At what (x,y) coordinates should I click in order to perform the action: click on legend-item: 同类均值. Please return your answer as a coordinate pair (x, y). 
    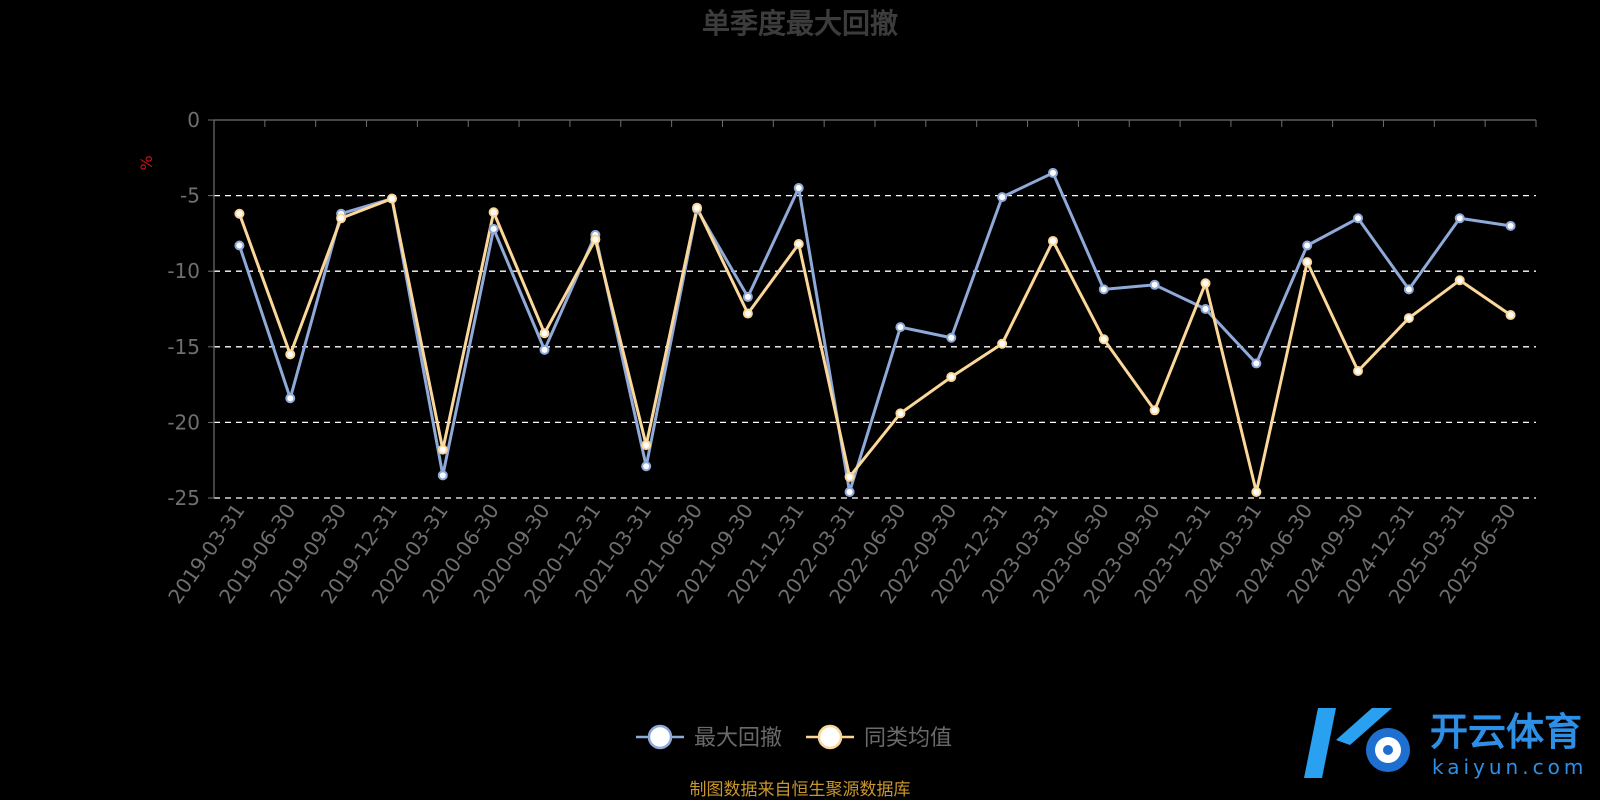
    Looking at the image, I should click on (879, 737).